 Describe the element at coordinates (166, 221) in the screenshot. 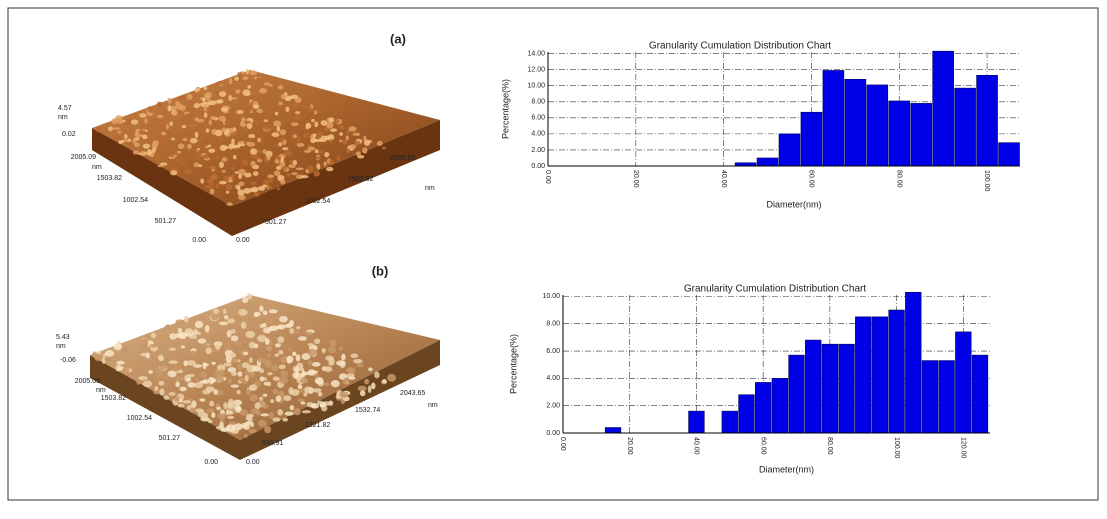

I see `y-tick: 501.27` at that location.